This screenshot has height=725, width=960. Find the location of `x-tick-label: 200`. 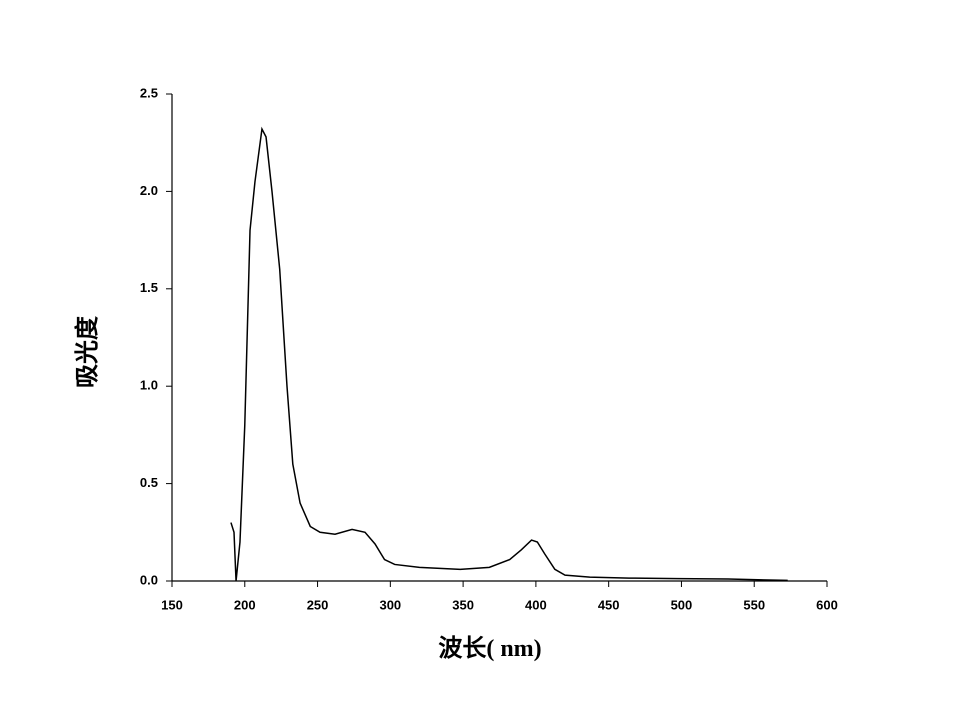

x-tick-label: 200 is located at coordinates (245, 604).